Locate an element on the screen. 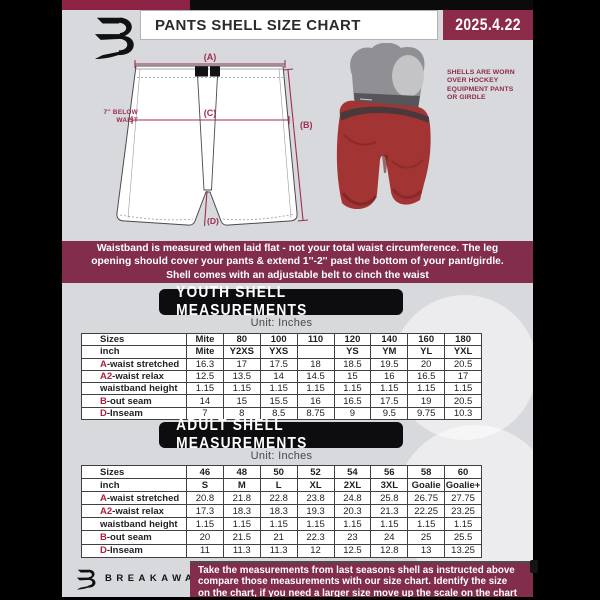  table-cell: 16 is located at coordinates (315, 401).